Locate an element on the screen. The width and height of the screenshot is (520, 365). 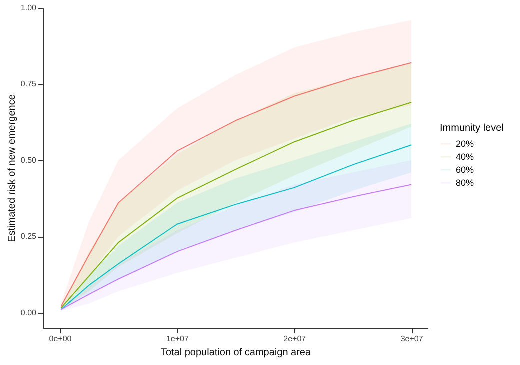
y-tick-label: 0.50 is located at coordinates (29, 160).